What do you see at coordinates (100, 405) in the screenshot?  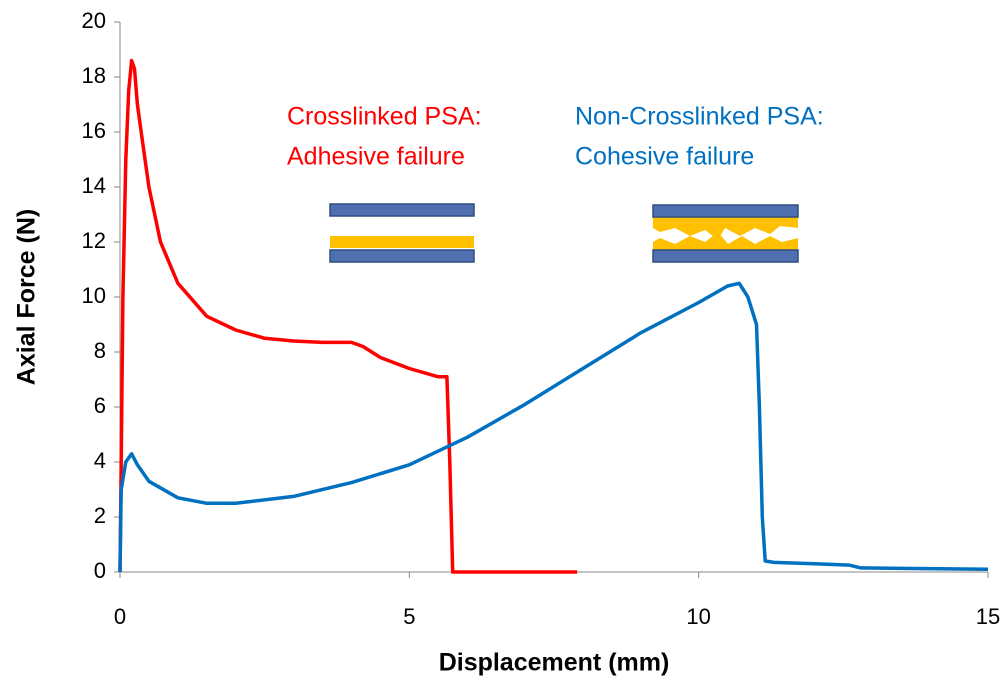 I see `y-tick-label: 6` at bounding box center [100, 405].